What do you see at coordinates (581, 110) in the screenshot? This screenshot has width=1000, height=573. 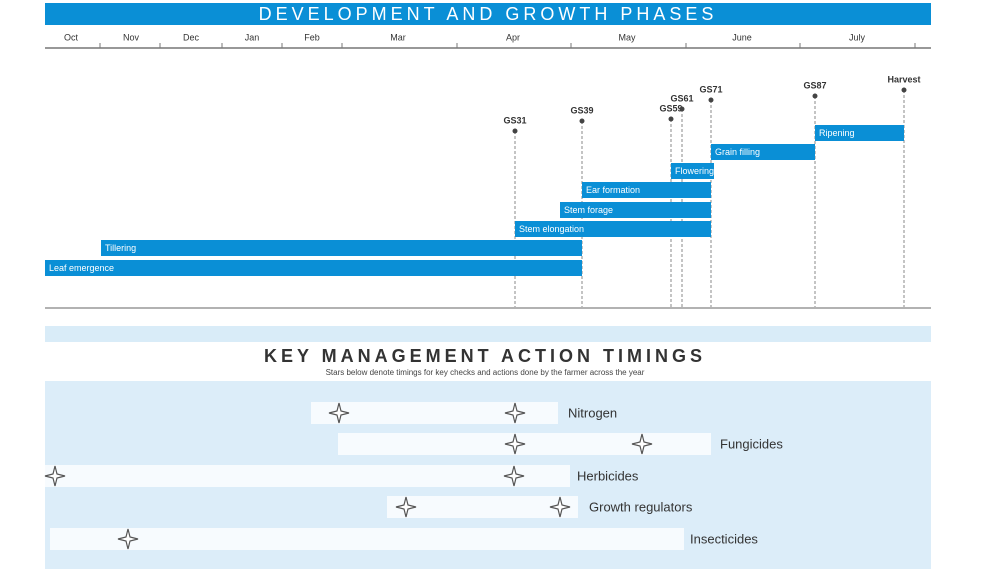 I see `stage-label: GS39` at bounding box center [581, 110].